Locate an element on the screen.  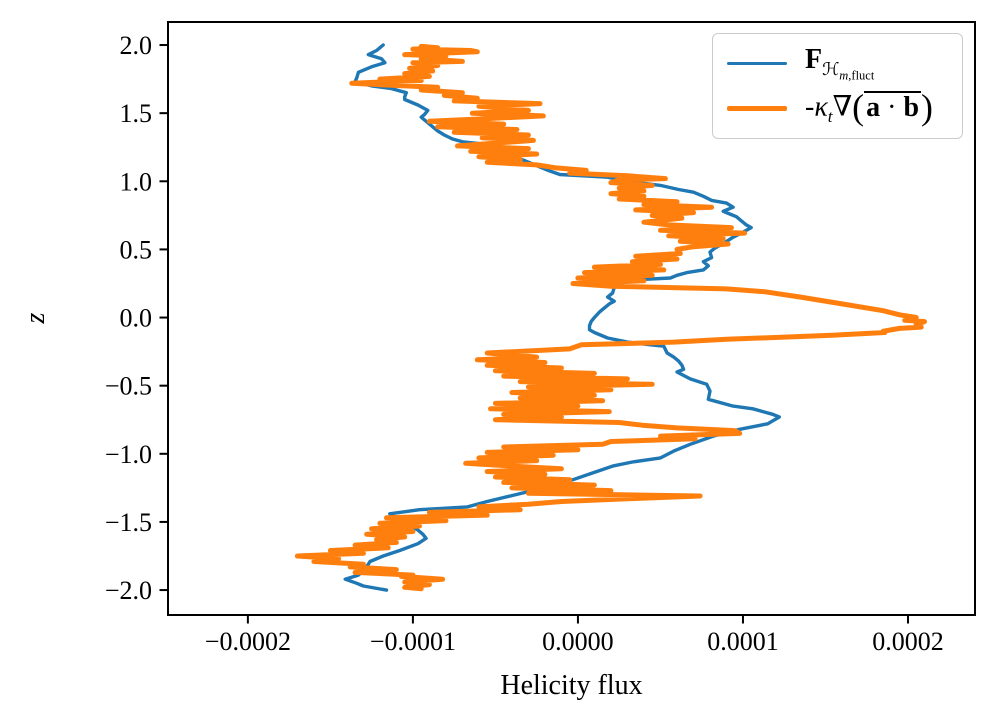
legend: Fℋm,fluct -κt∇(a · b) is located at coordinates (837, 86).